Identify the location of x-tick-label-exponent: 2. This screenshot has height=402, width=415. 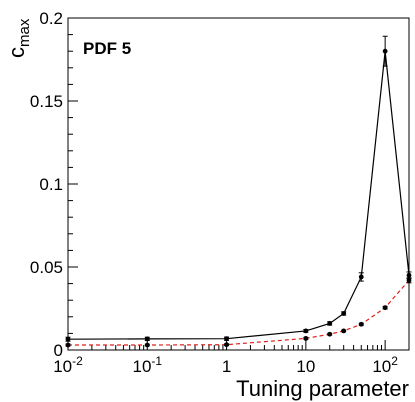
(394, 361).